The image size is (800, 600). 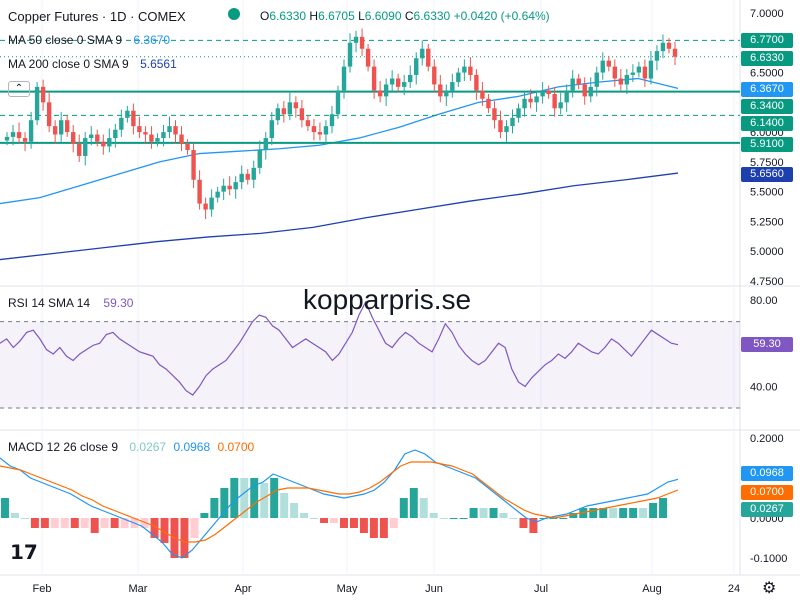 What do you see at coordinates (63, 447) in the screenshot?
I see `macd-legend-label: MACD 12 26 close 9` at bounding box center [63, 447].